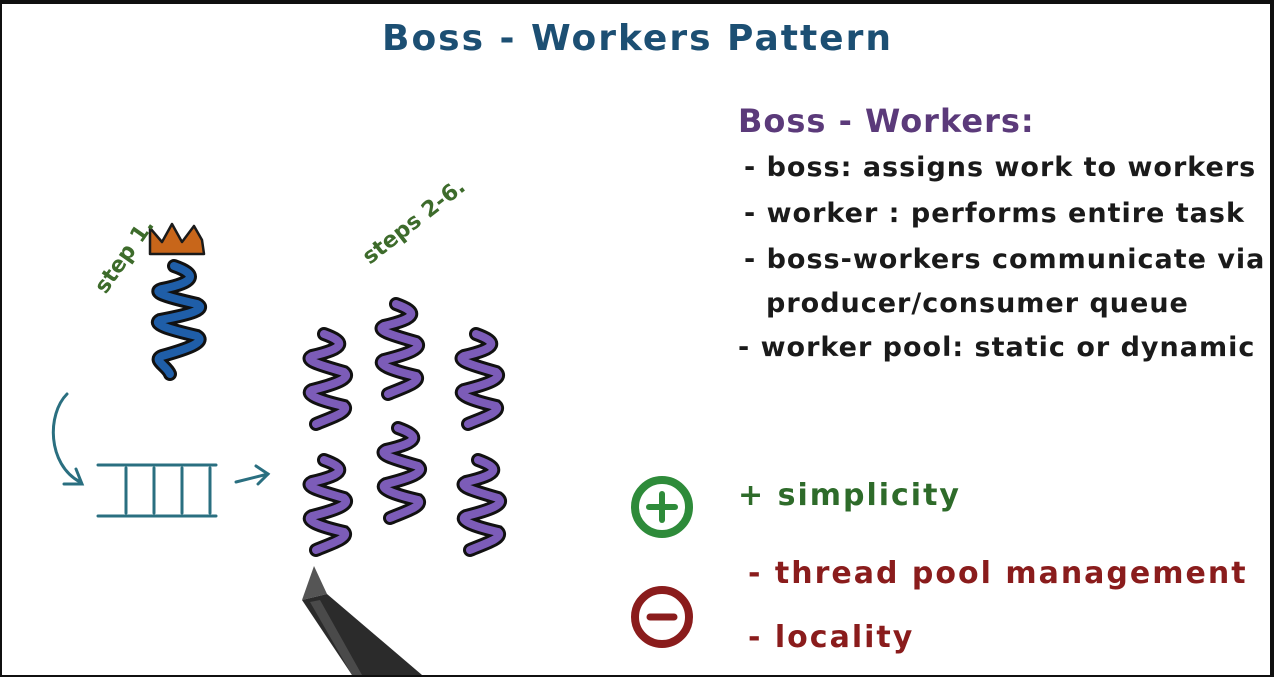 The width and height of the screenshot is (1274, 677). What do you see at coordinates (252, 475) in the screenshot?
I see `queue-to-workers-arrow` at bounding box center [252, 475].